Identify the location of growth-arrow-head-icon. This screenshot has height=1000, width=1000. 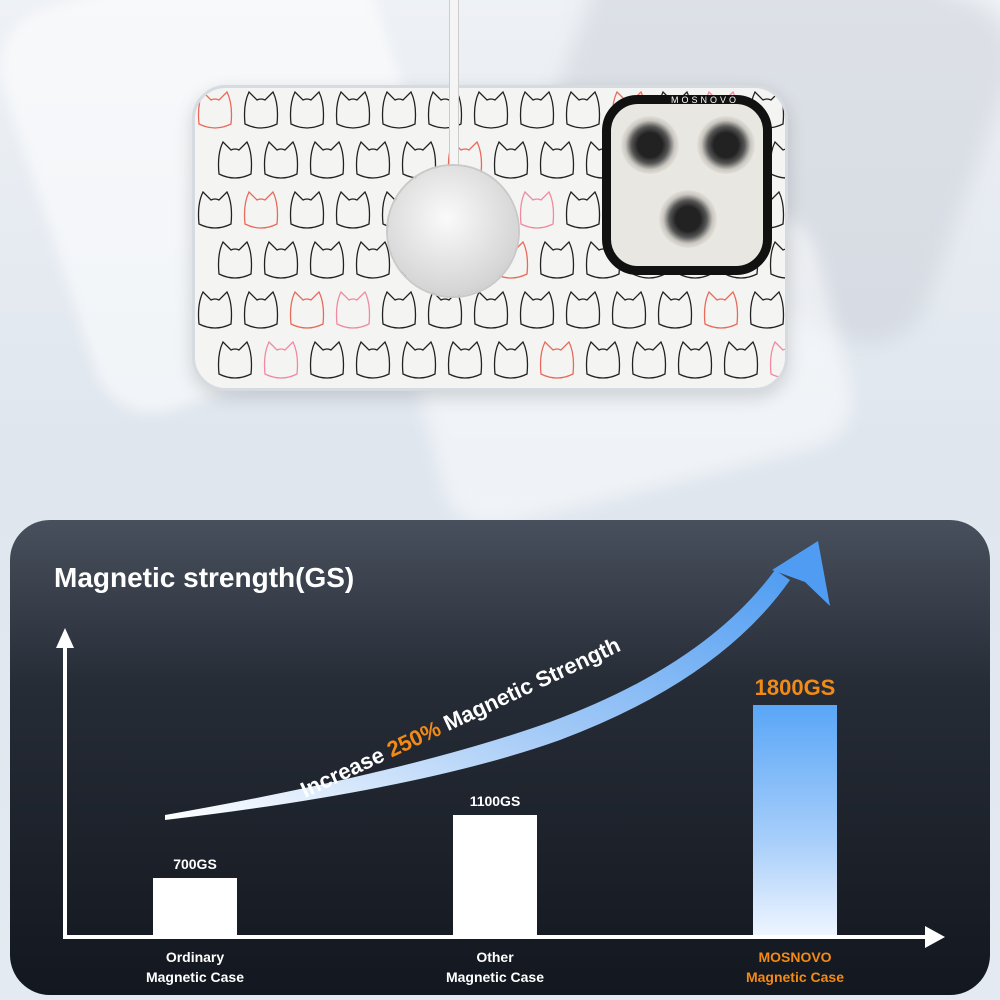
(801, 573).